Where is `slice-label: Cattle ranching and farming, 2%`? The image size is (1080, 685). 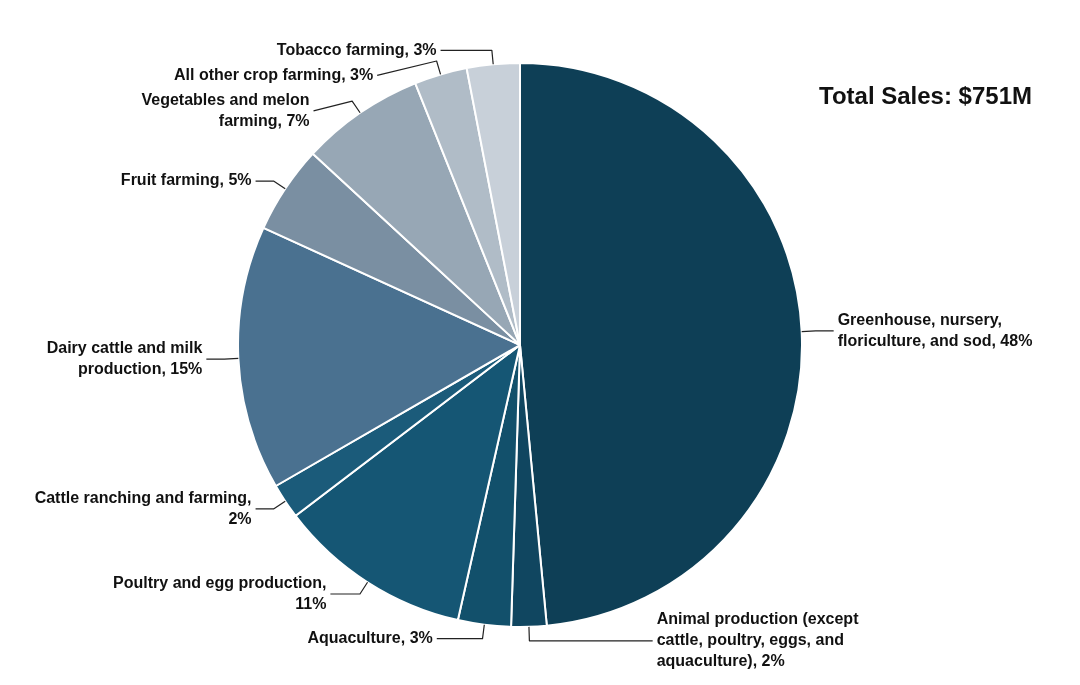
slice-label: Cattle ranching and farming, 2% is located at coordinates (143, 507).